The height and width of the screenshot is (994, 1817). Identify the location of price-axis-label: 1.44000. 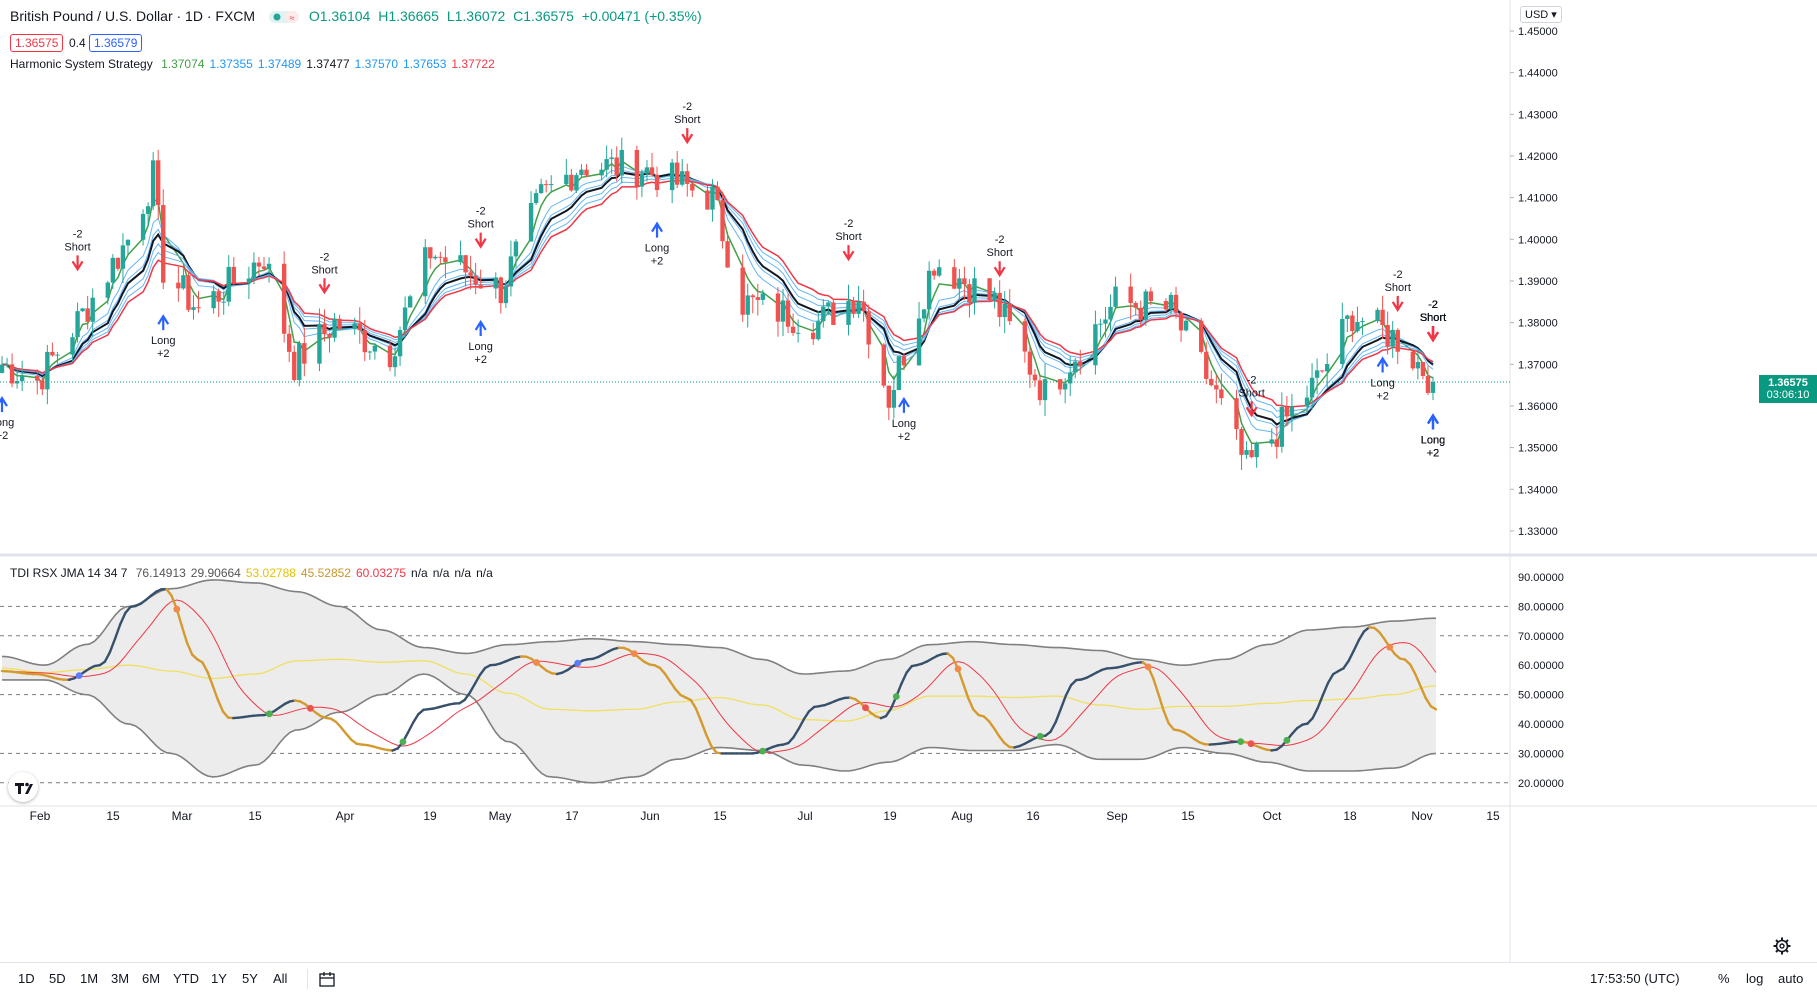
(1538, 74).